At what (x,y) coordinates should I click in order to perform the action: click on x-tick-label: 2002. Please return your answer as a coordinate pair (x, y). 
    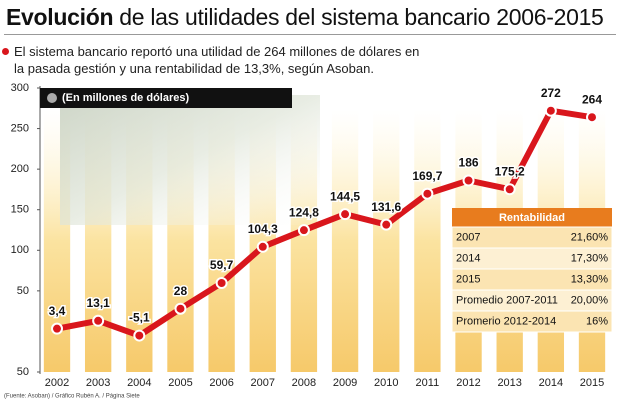
    Looking at the image, I should click on (57, 383).